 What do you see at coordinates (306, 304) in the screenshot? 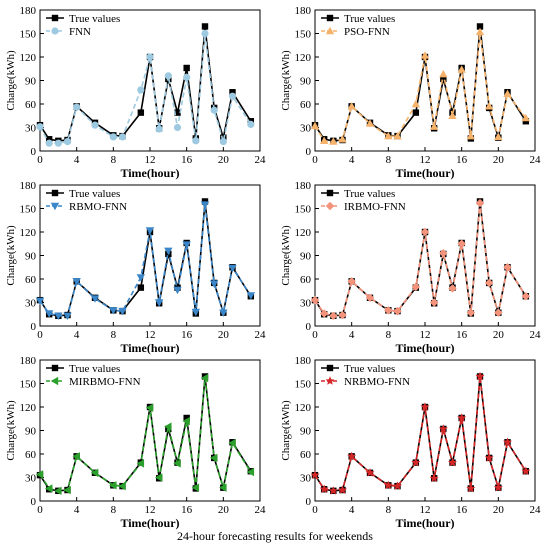
I see `y-tick-label: 30` at bounding box center [306, 304].